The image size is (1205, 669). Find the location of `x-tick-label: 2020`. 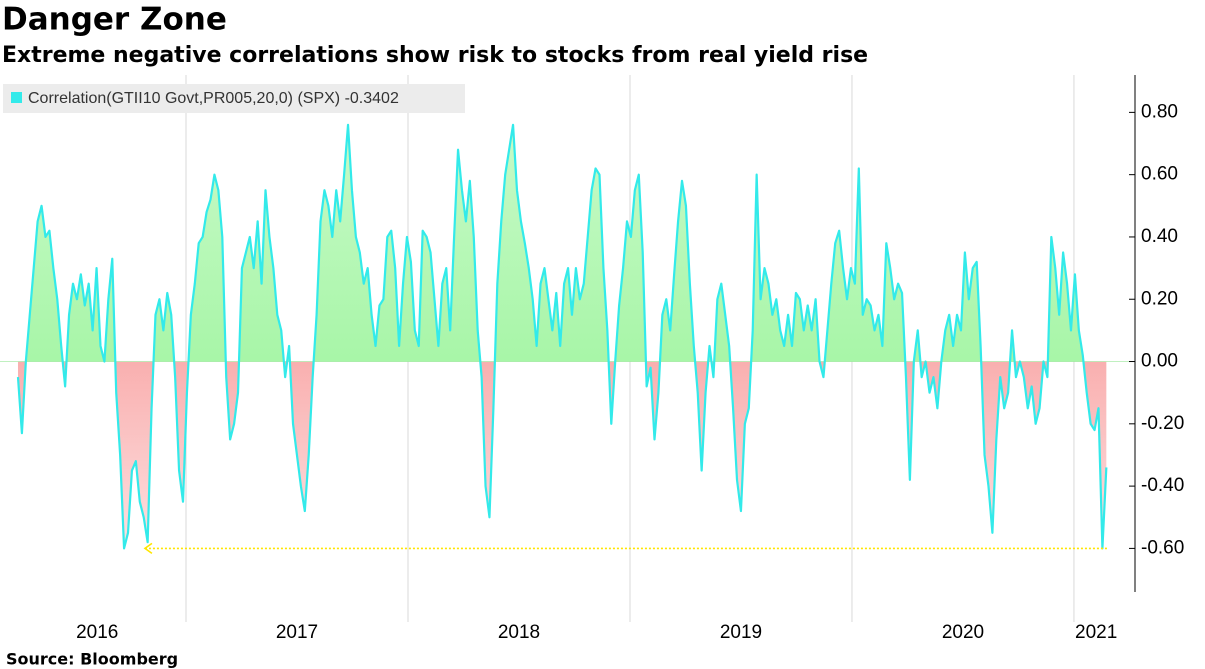

x-tick-label: 2020 is located at coordinates (963, 632).